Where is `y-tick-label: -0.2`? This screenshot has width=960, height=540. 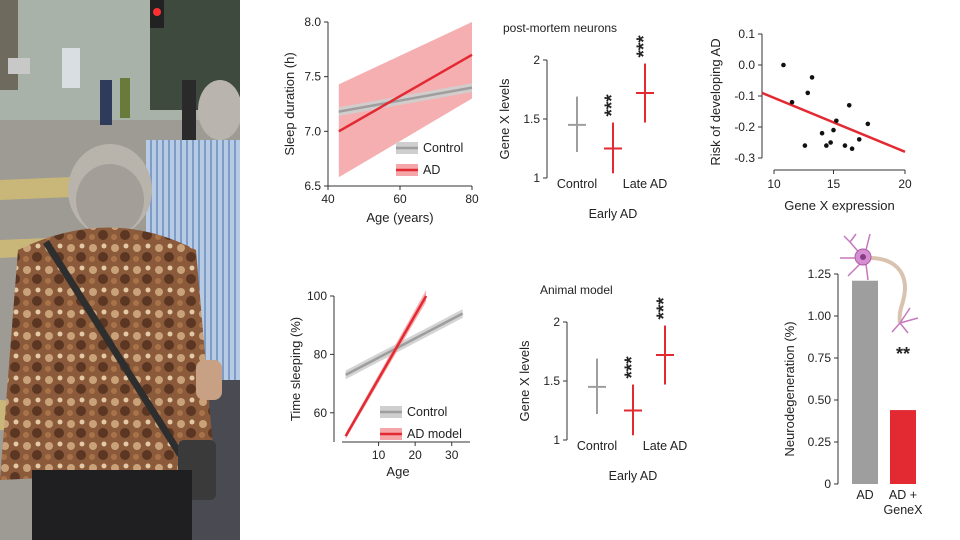 y-tick-label: -0.2 is located at coordinates (744, 127).